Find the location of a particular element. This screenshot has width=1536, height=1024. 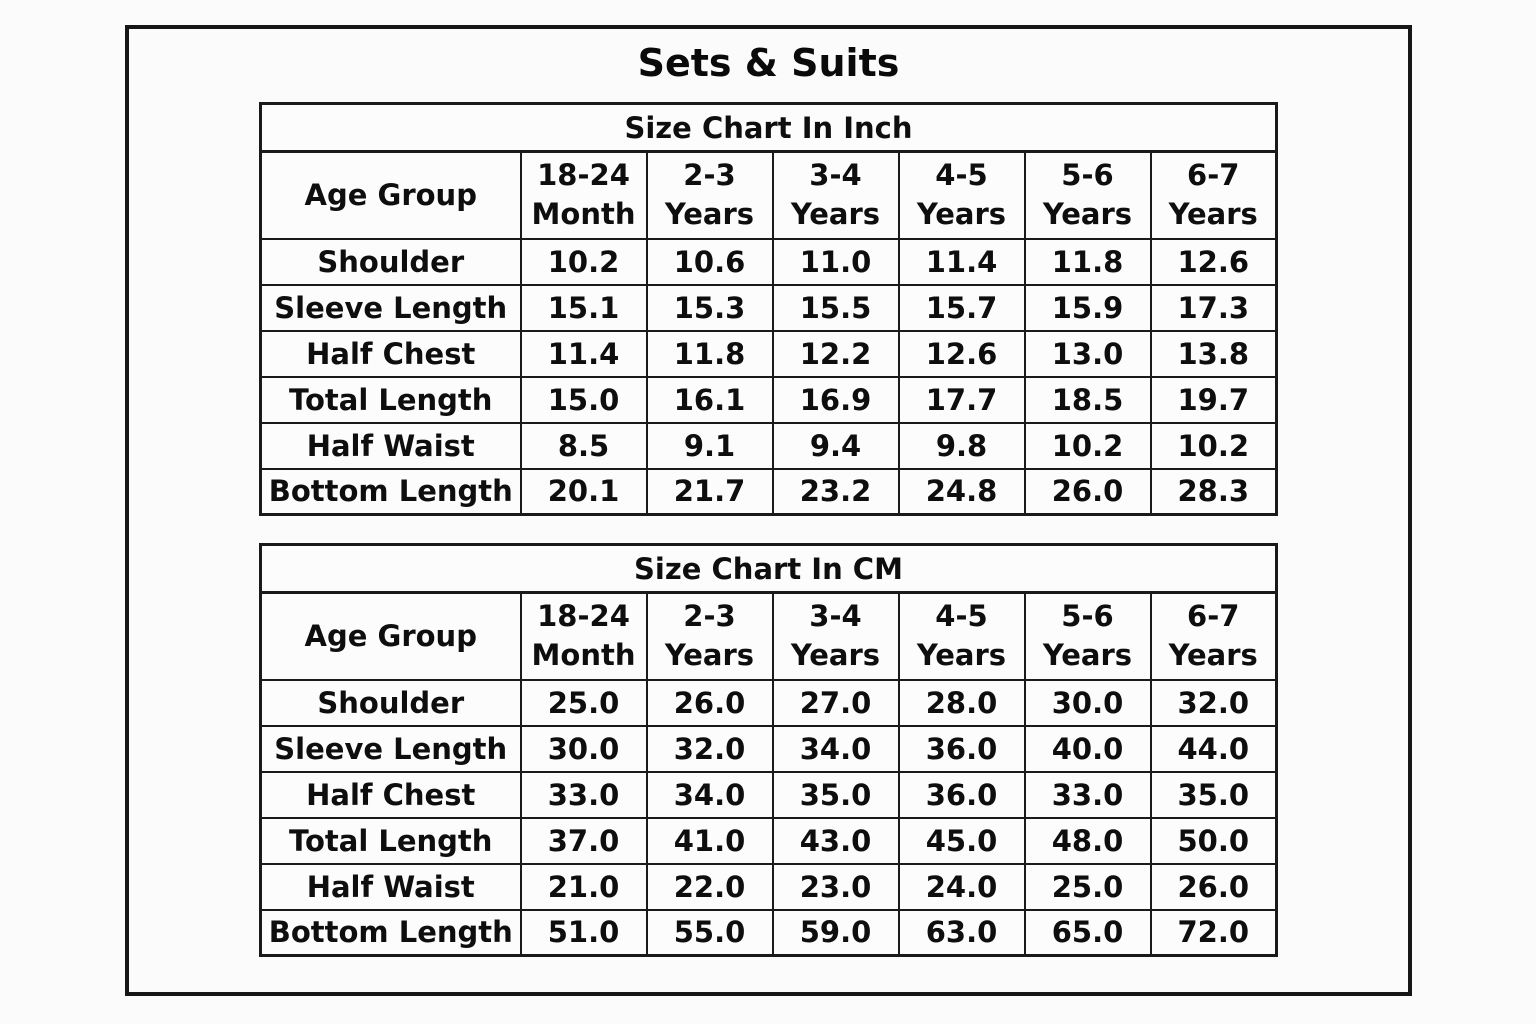

age-unit: Month is located at coordinates (583, 214).